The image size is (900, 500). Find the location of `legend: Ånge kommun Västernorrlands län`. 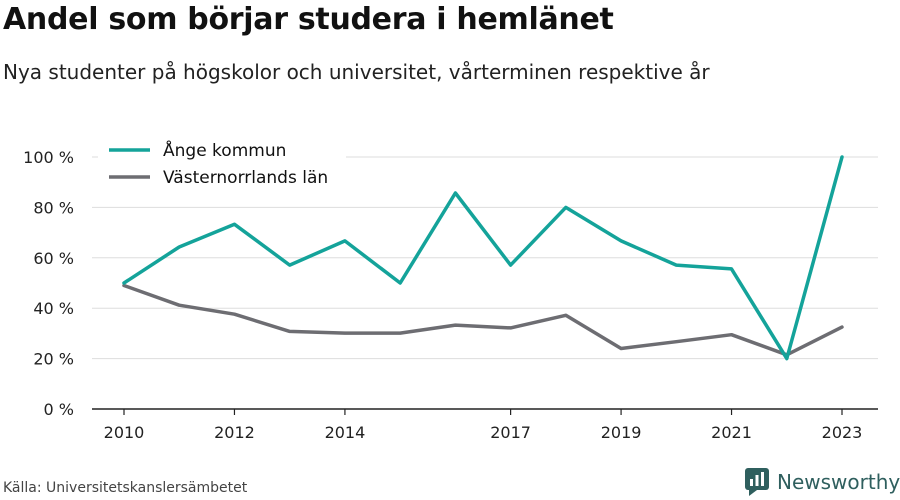

legend: Ånge kommun Västernorrlands län is located at coordinates (222, 164).